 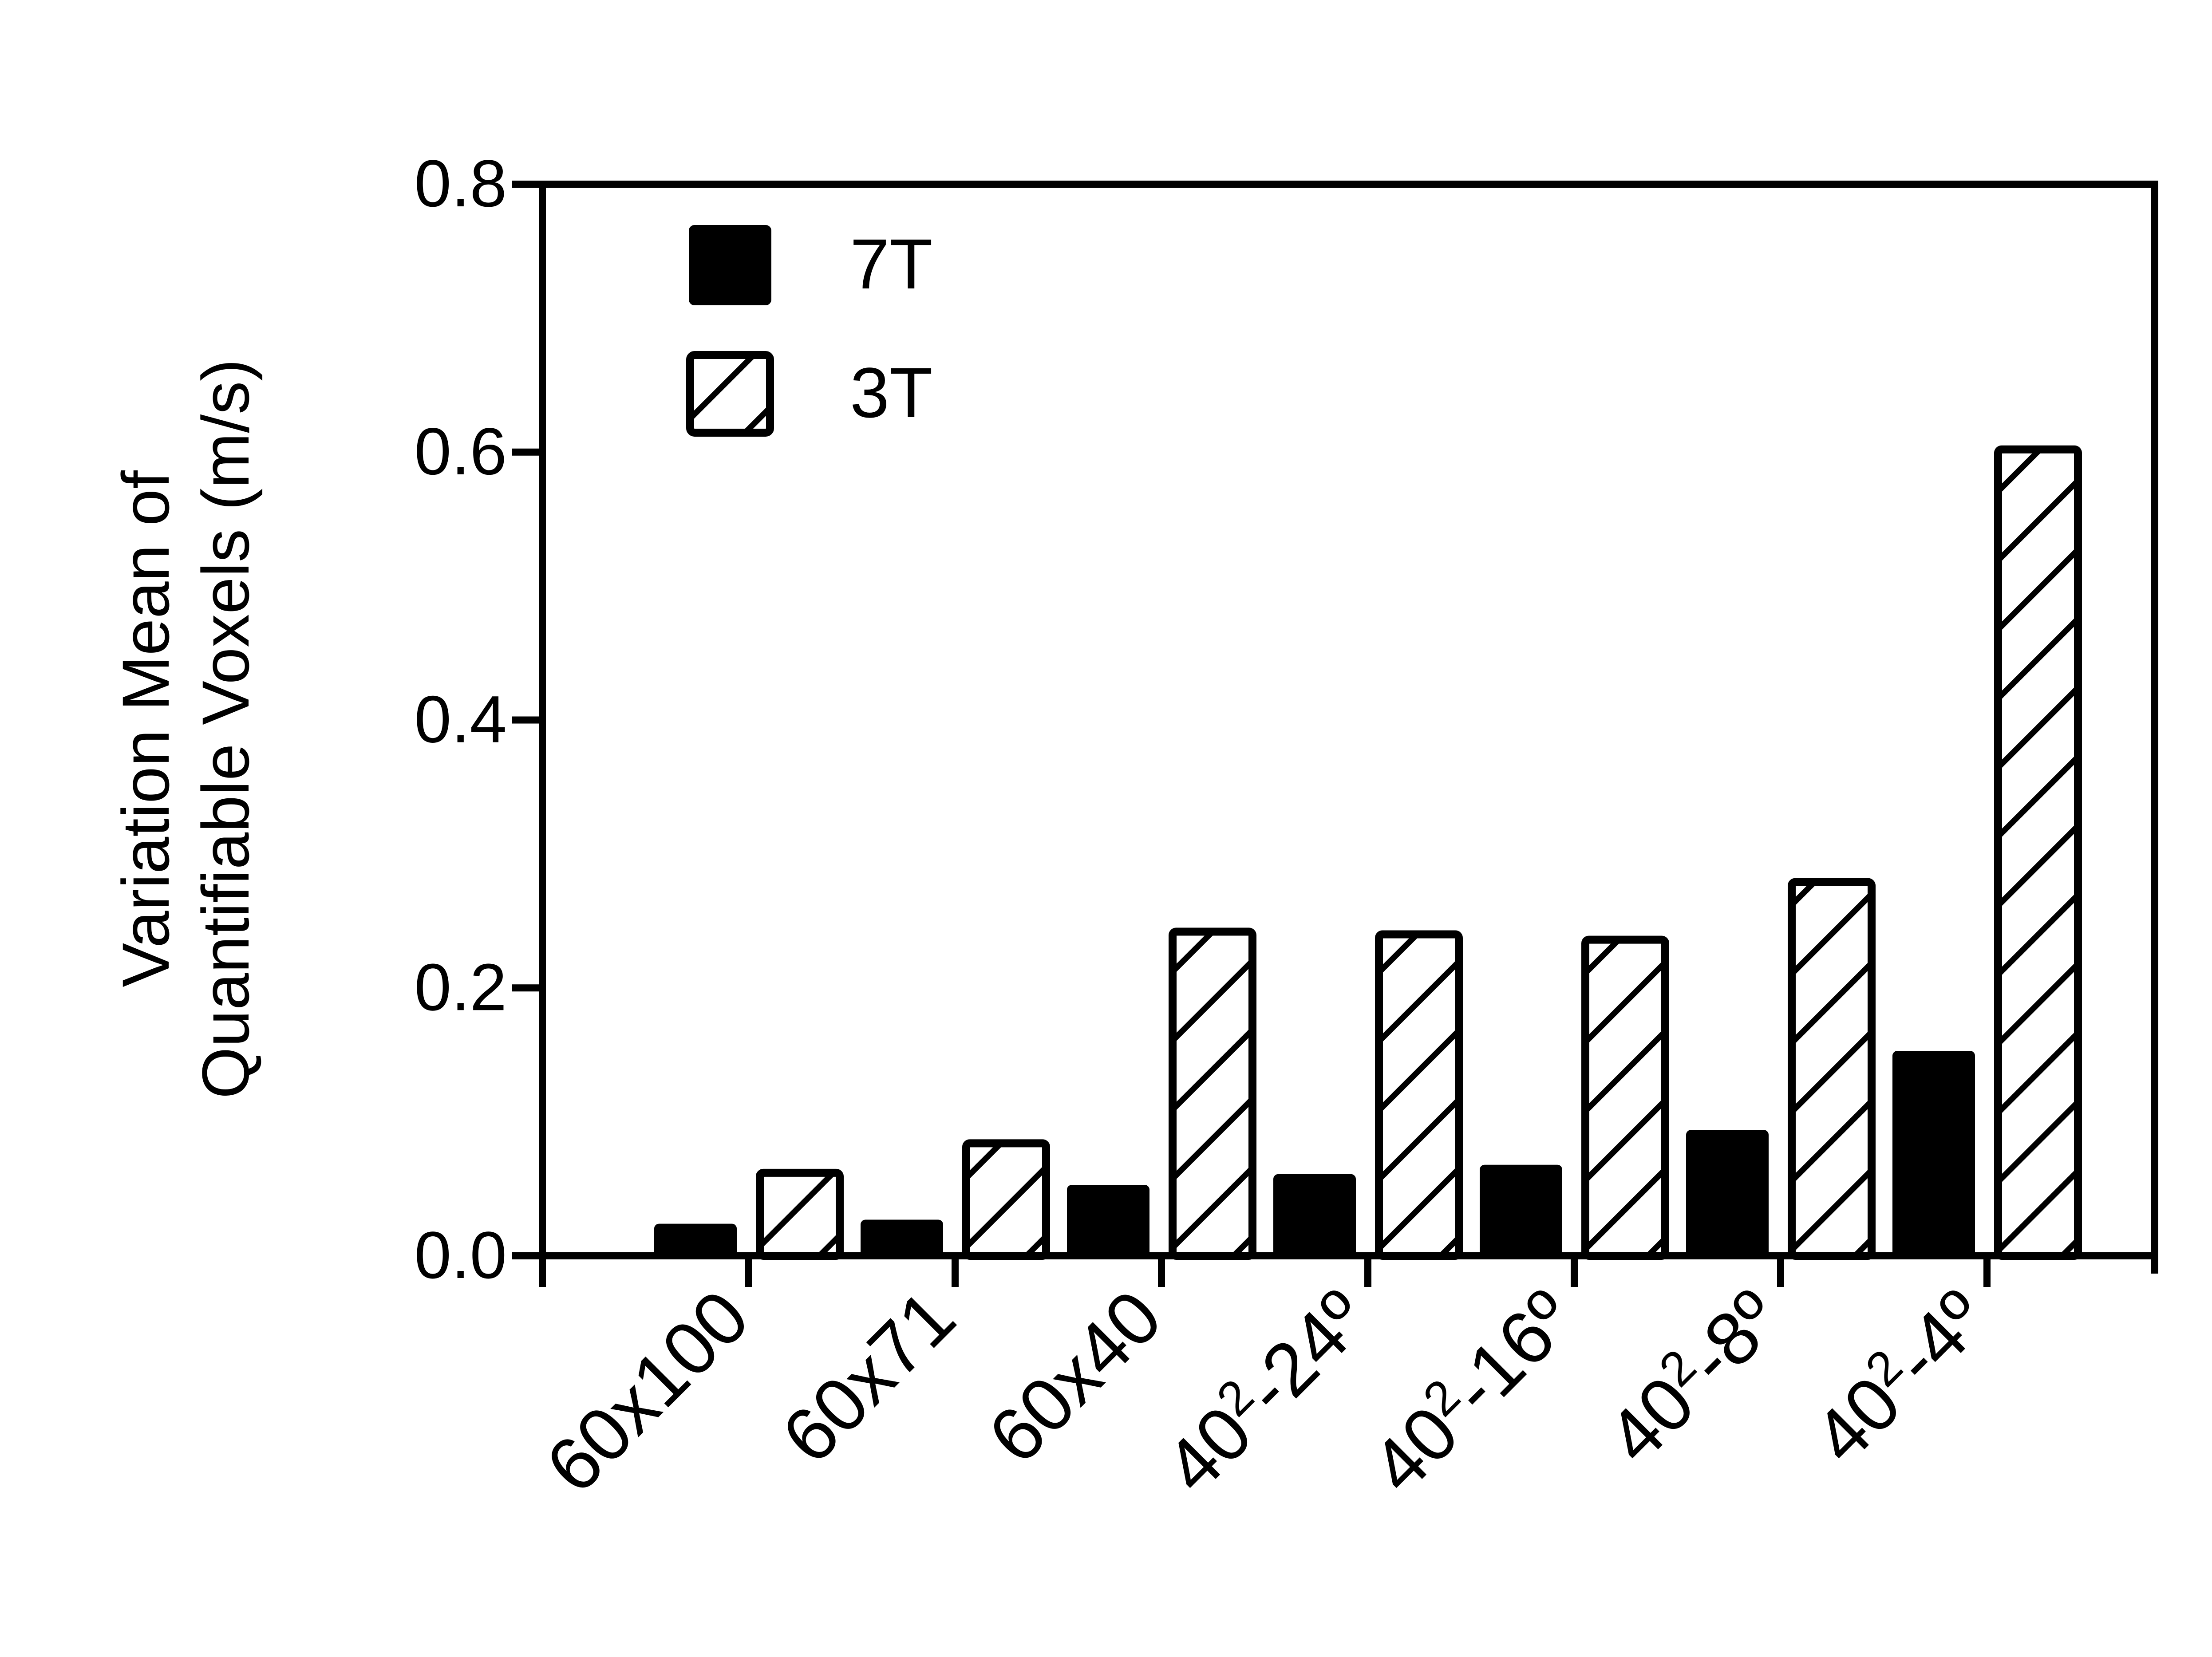 I want to click on x-tick-label-5: 402-8º, so click(x=1693, y=1375).